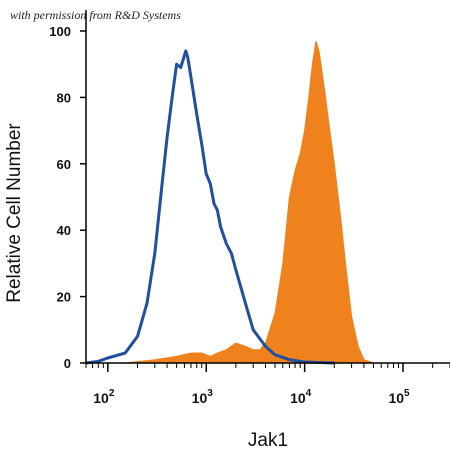  What do you see at coordinates (64, 230) in the screenshot?
I see `y-tick-label: 40` at bounding box center [64, 230].